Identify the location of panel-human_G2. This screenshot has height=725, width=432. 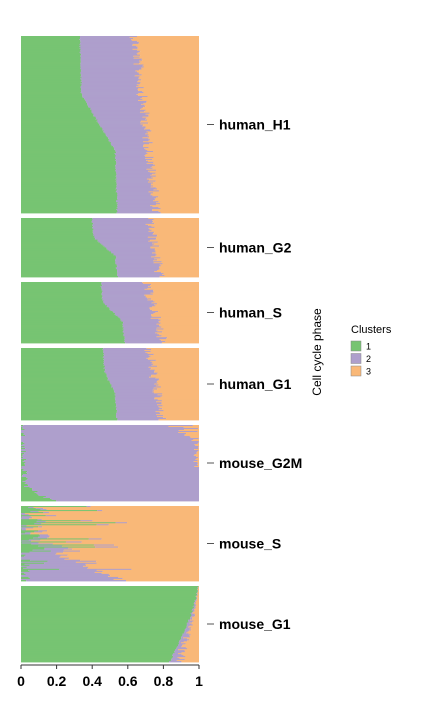
(110, 247).